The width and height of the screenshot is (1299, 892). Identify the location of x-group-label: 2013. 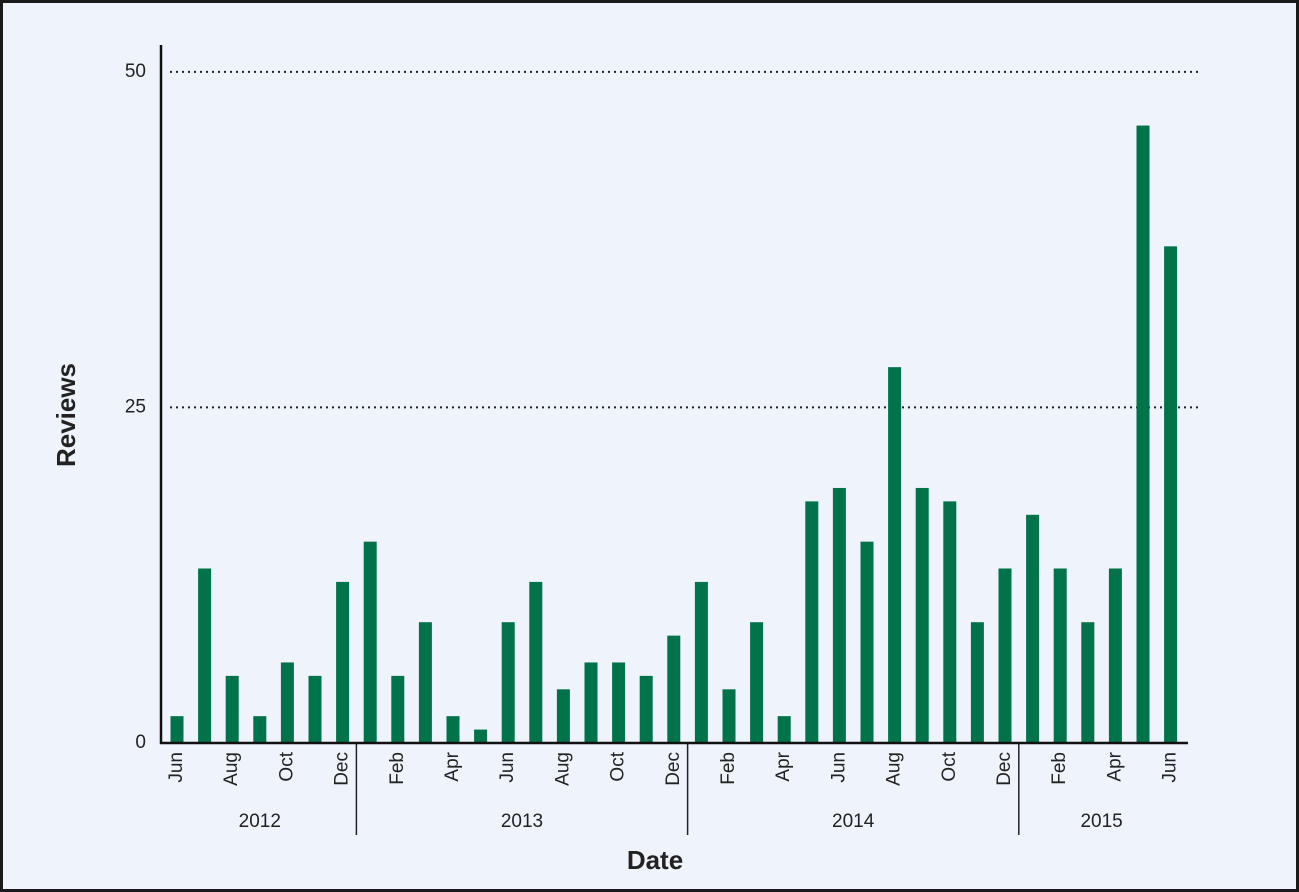
(522, 821).